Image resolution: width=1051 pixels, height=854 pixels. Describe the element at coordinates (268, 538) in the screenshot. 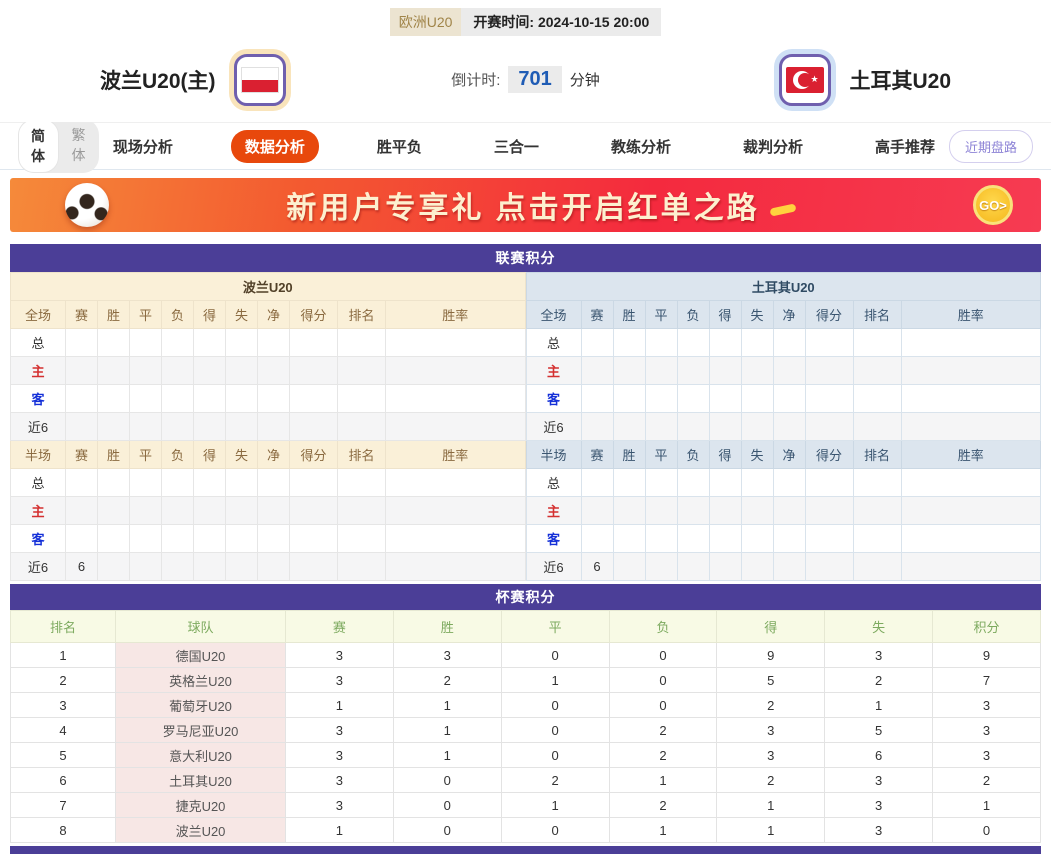

I see `league-row: 客` at that location.